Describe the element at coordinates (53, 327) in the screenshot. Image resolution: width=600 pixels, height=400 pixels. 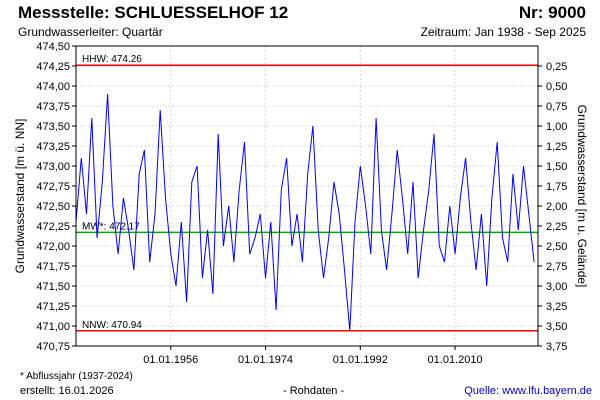
I see `y-tick-label: 471,00` at that location.